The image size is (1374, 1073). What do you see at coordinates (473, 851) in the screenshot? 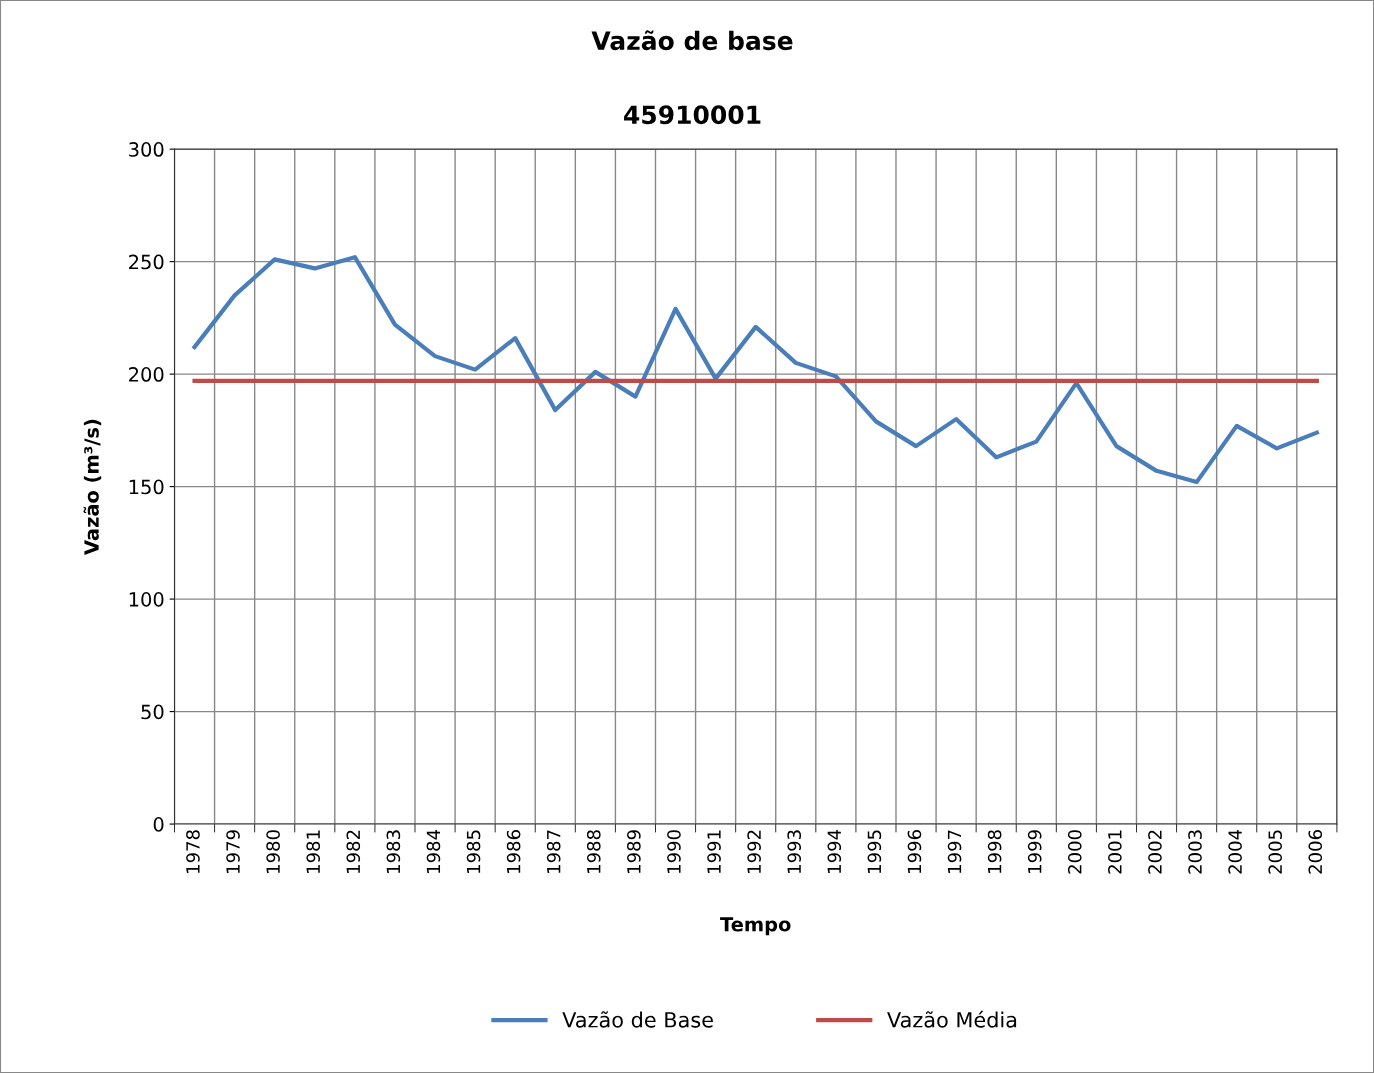
I see `x-tick-label: 1985` at bounding box center [473, 851].